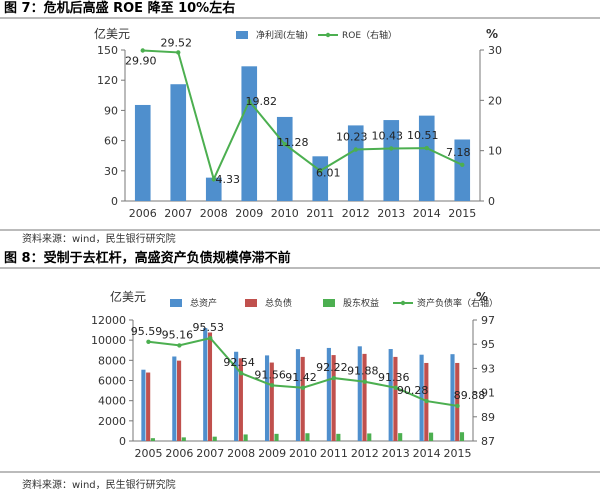  Describe the element at coordinates (394, 377) in the screenshot. I see `data-label: 91.36` at that location.